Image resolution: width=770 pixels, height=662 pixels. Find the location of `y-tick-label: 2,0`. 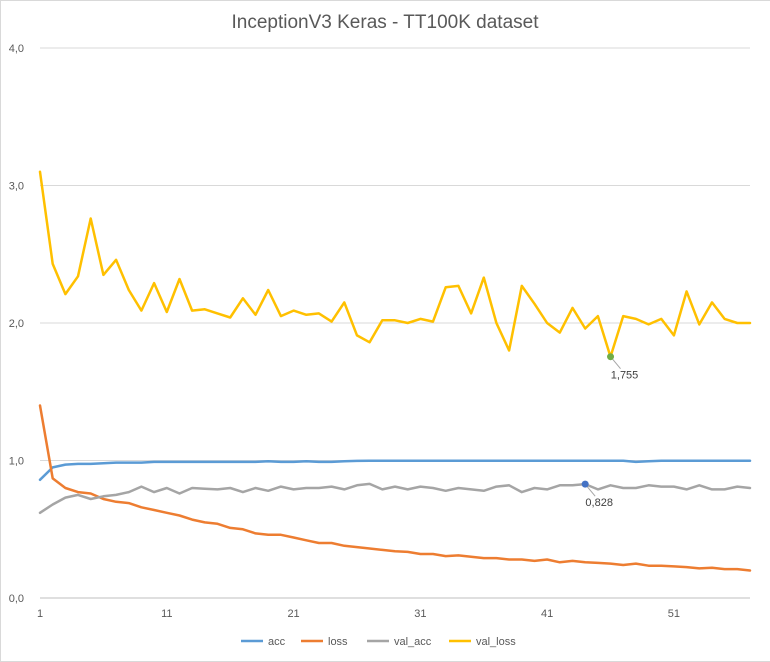

y-tick-label: 2,0 is located at coordinates (16, 324).